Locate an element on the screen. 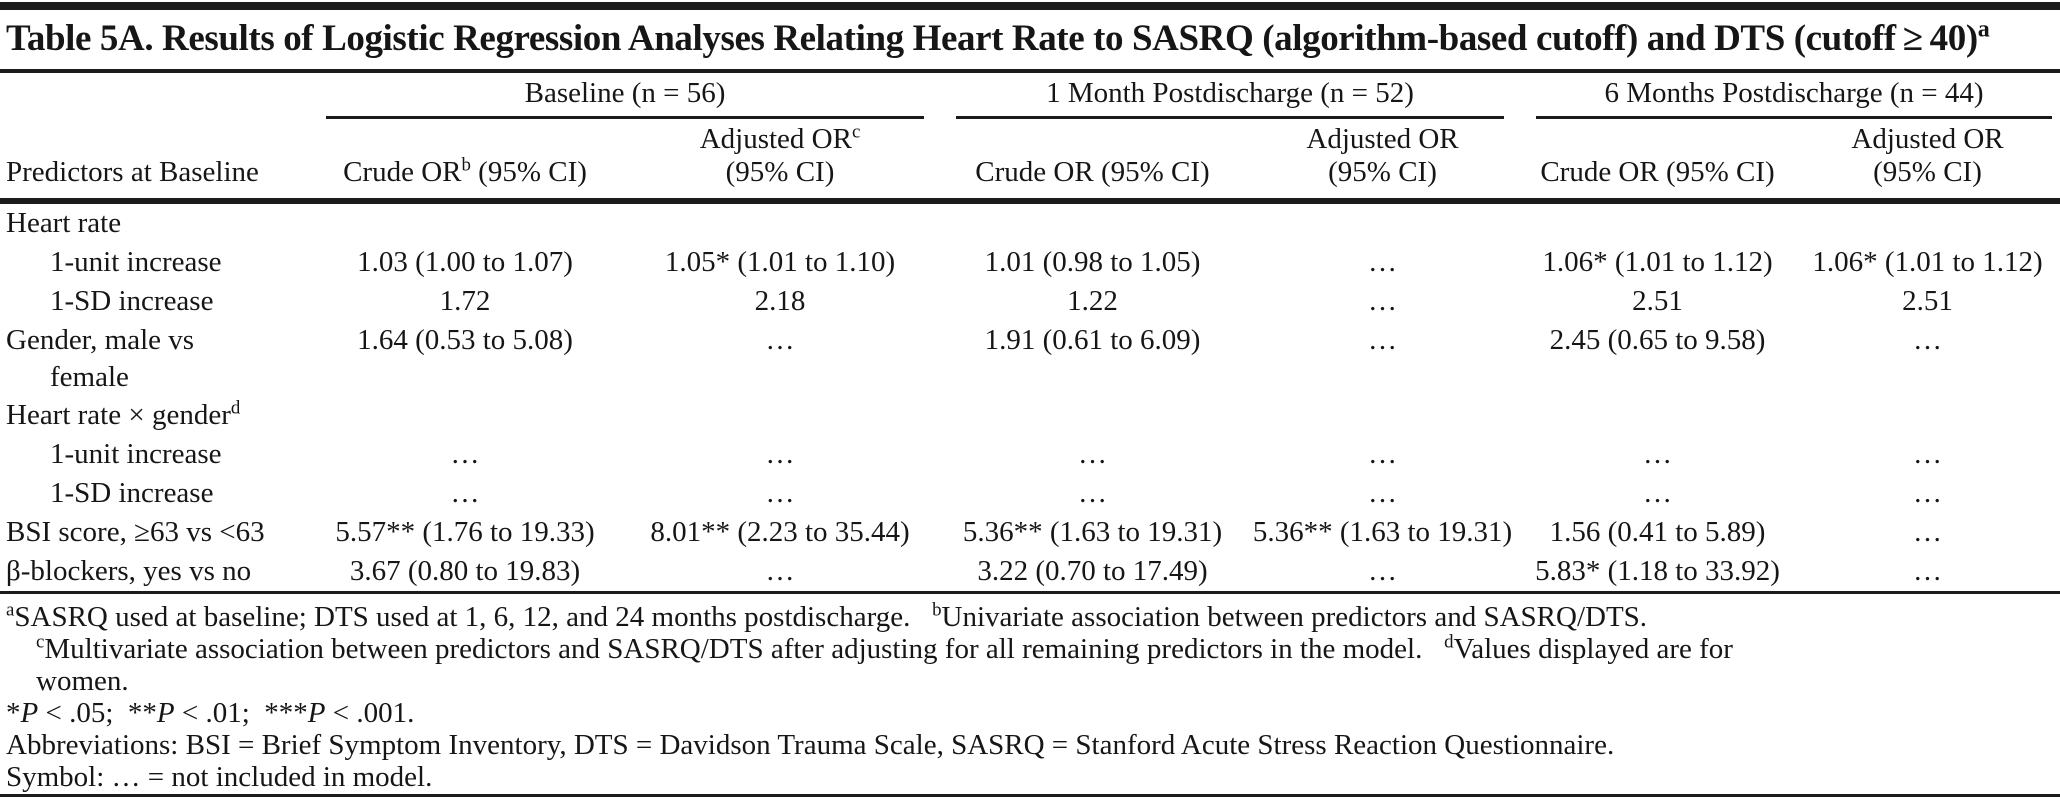  row-label-cell: Heart rate × genderd is located at coordinates (155, 415).